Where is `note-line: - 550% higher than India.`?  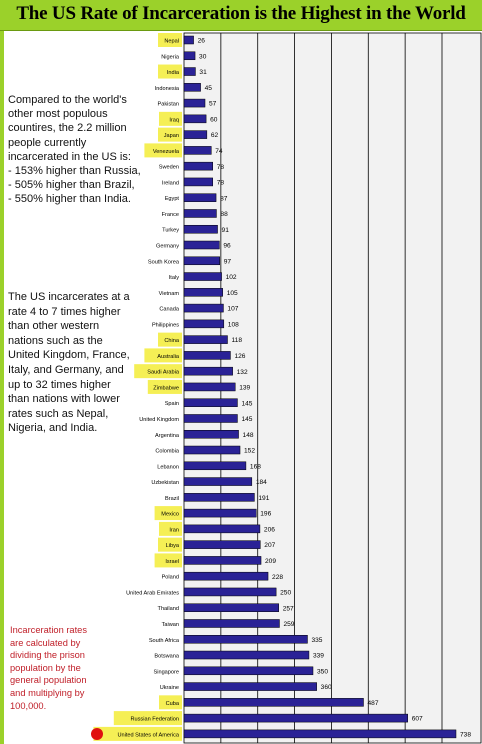 note-line: - 550% higher than India. is located at coordinates (69, 199).